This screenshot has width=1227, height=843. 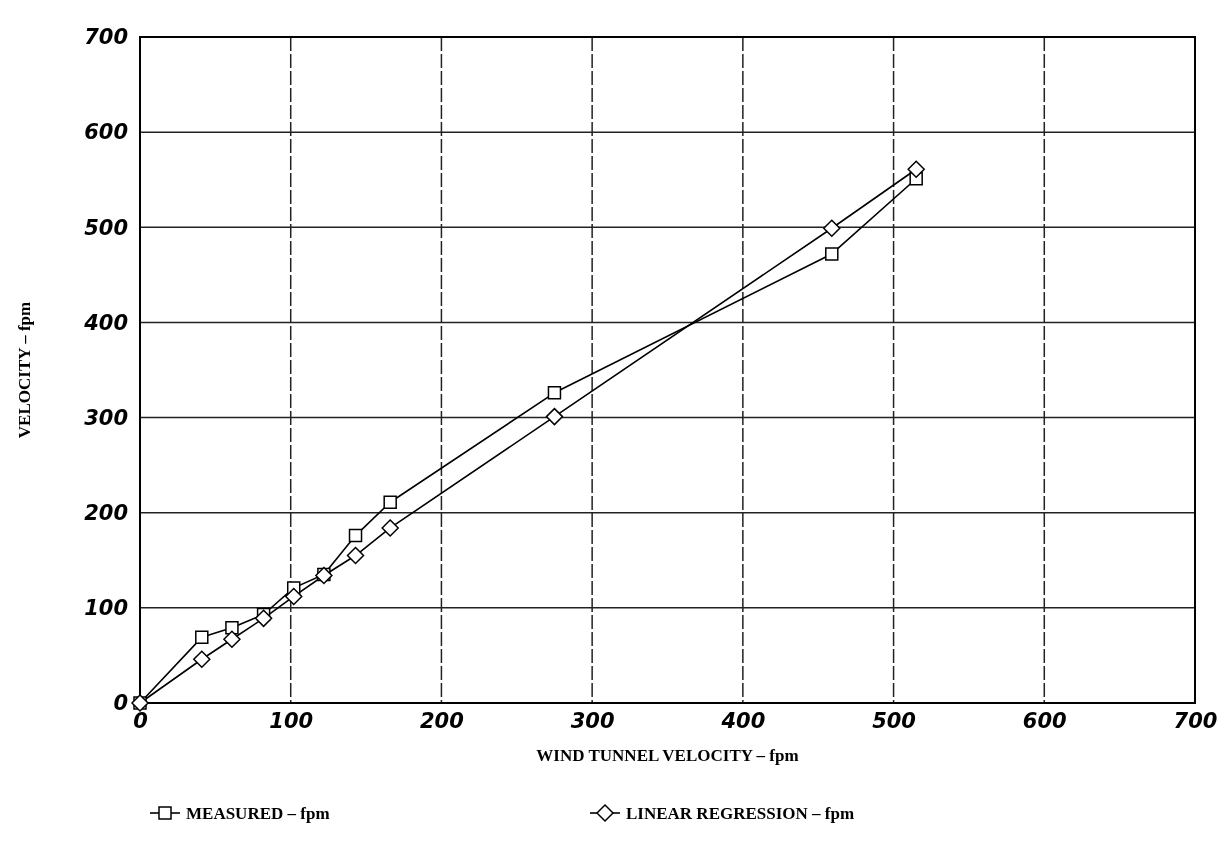 What do you see at coordinates (442, 720) in the screenshot?
I see `x-tick-label: 200` at bounding box center [442, 720].